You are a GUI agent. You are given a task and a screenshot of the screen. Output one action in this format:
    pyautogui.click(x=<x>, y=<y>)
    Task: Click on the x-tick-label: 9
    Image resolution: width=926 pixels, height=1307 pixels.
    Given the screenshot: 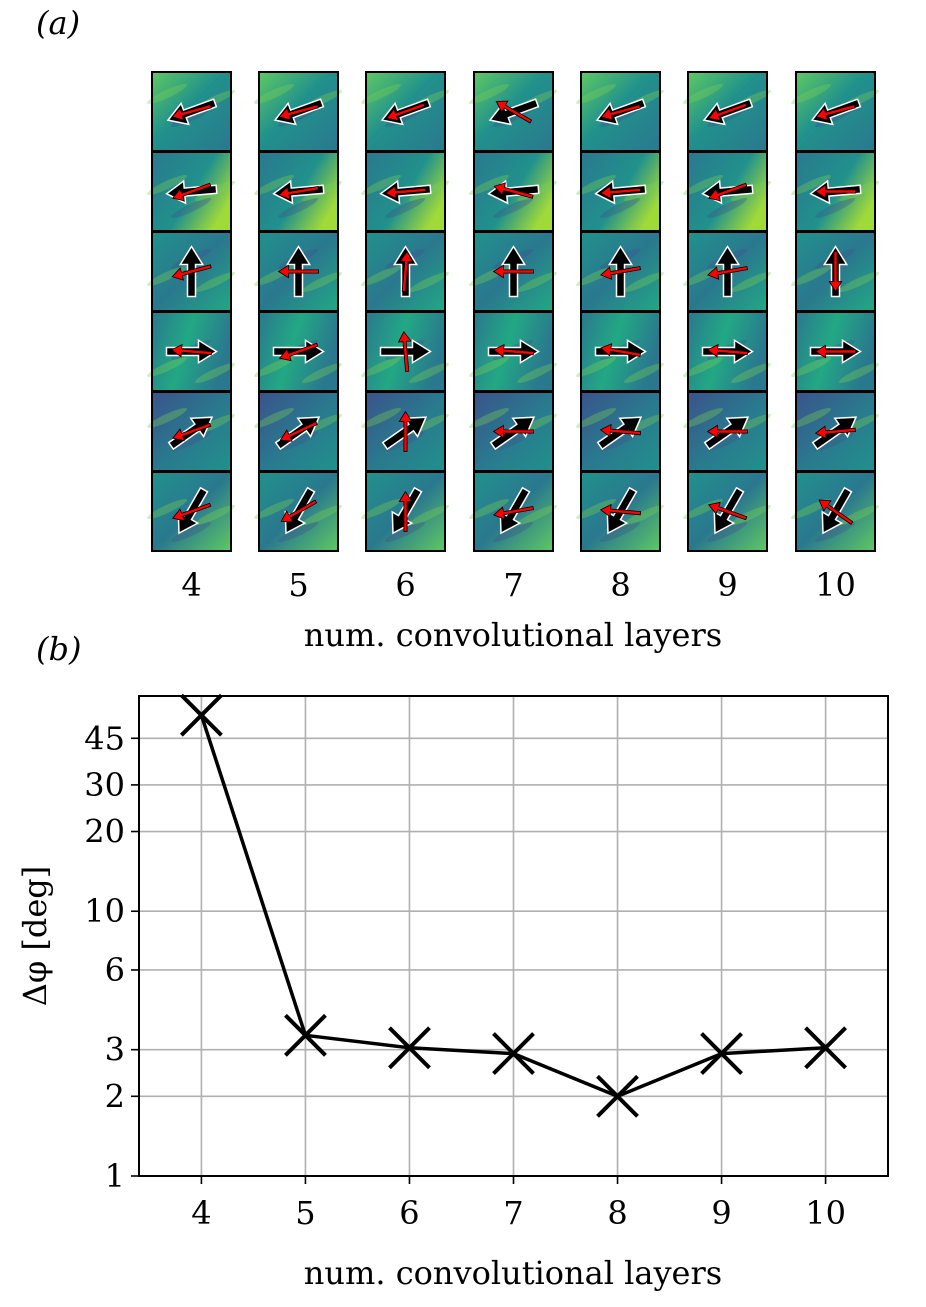 What is the action you would take?
    pyautogui.click(x=721, y=1213)
    